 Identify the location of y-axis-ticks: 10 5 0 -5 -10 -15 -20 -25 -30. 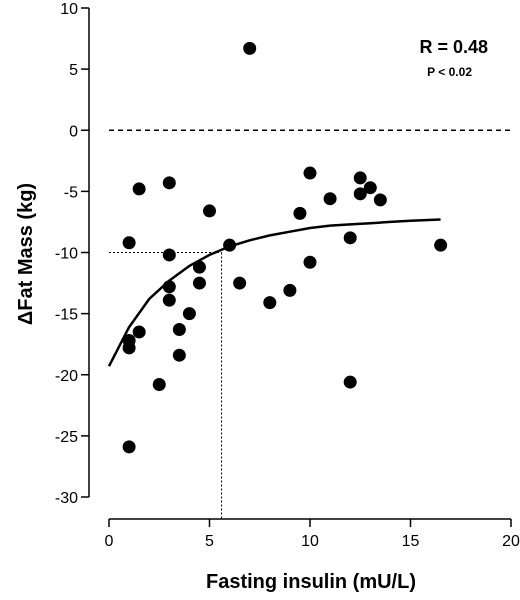
(72, 254).